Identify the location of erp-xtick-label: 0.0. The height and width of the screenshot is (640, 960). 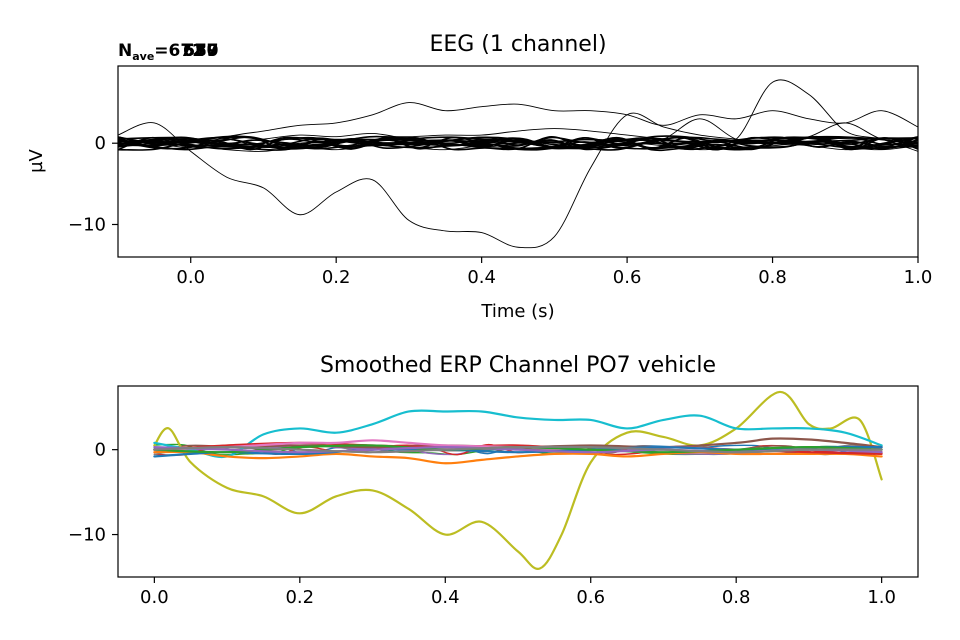
(154, 597).